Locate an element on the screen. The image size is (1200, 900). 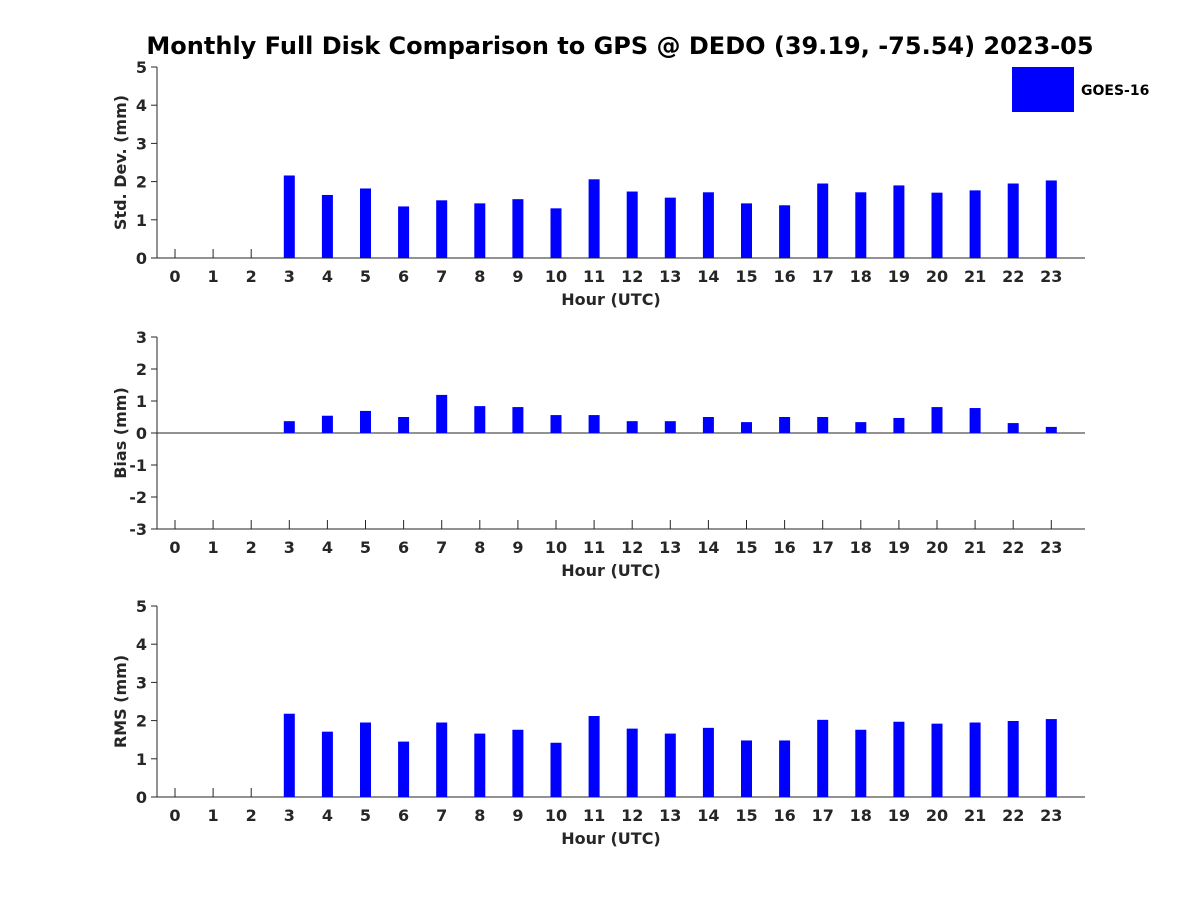
y-tick-label: 2 is located at coordinates (141, 182).